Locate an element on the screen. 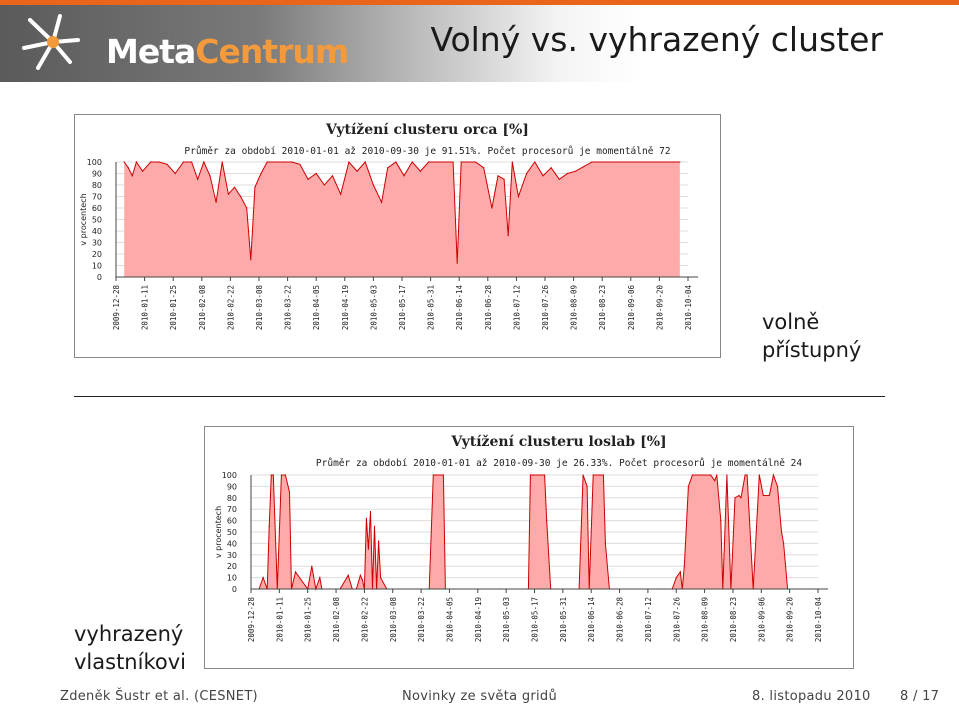 The height and width of the screenshot is (710, 959). slide-header: MetaCentrum Volný vs. vyhrazený cluster is located at coordinates (479, 41).